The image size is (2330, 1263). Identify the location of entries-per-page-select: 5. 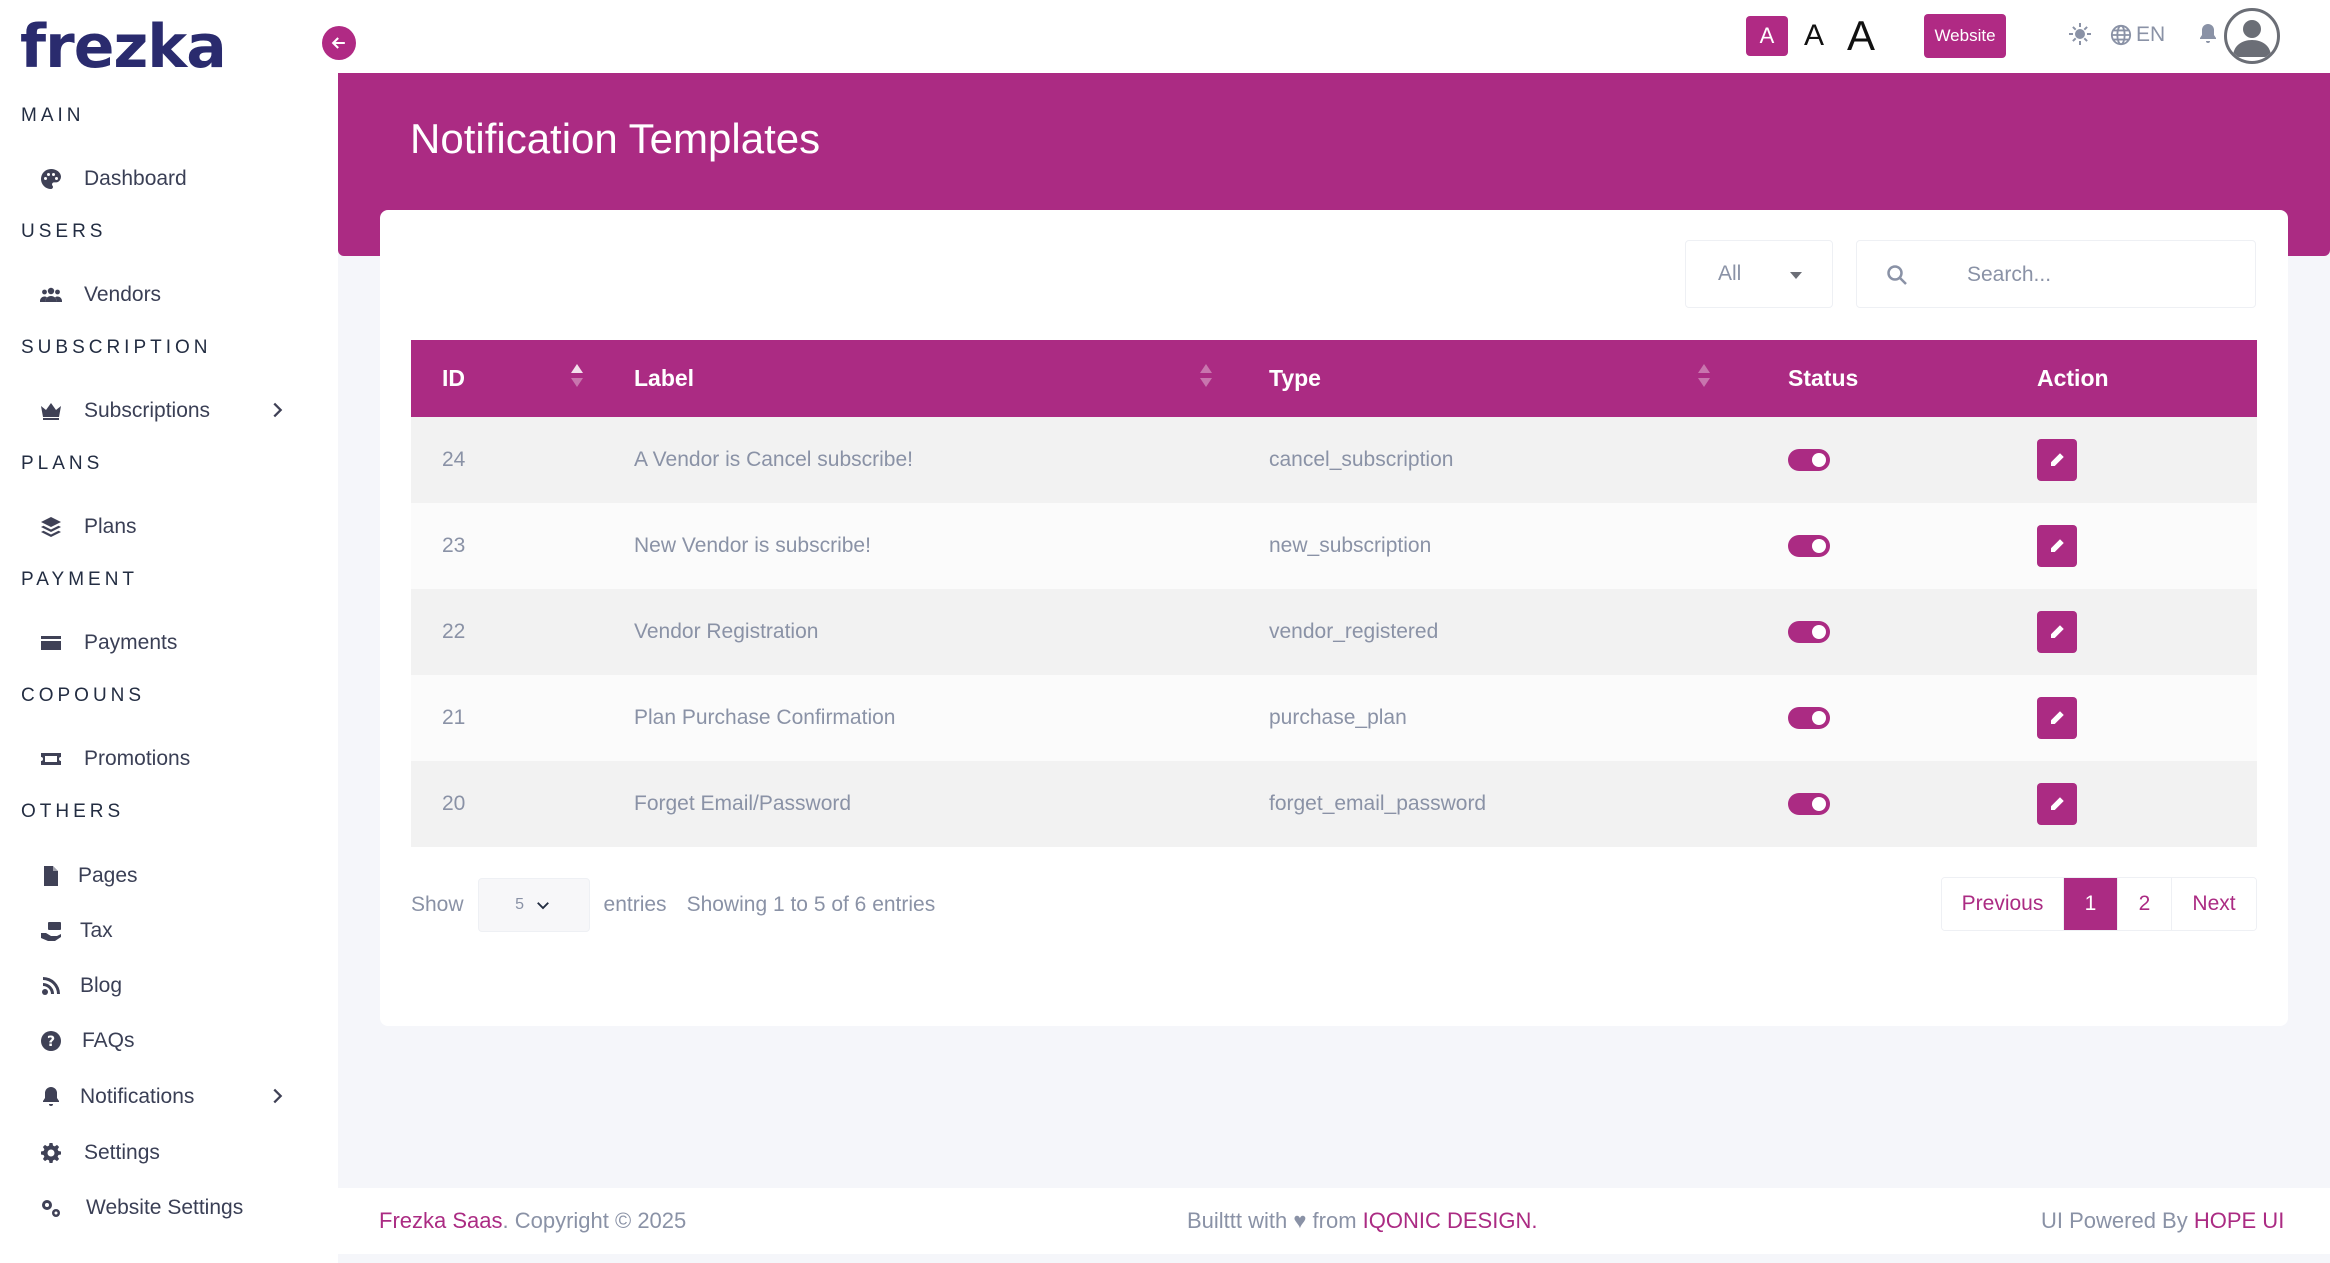
(533, 905).